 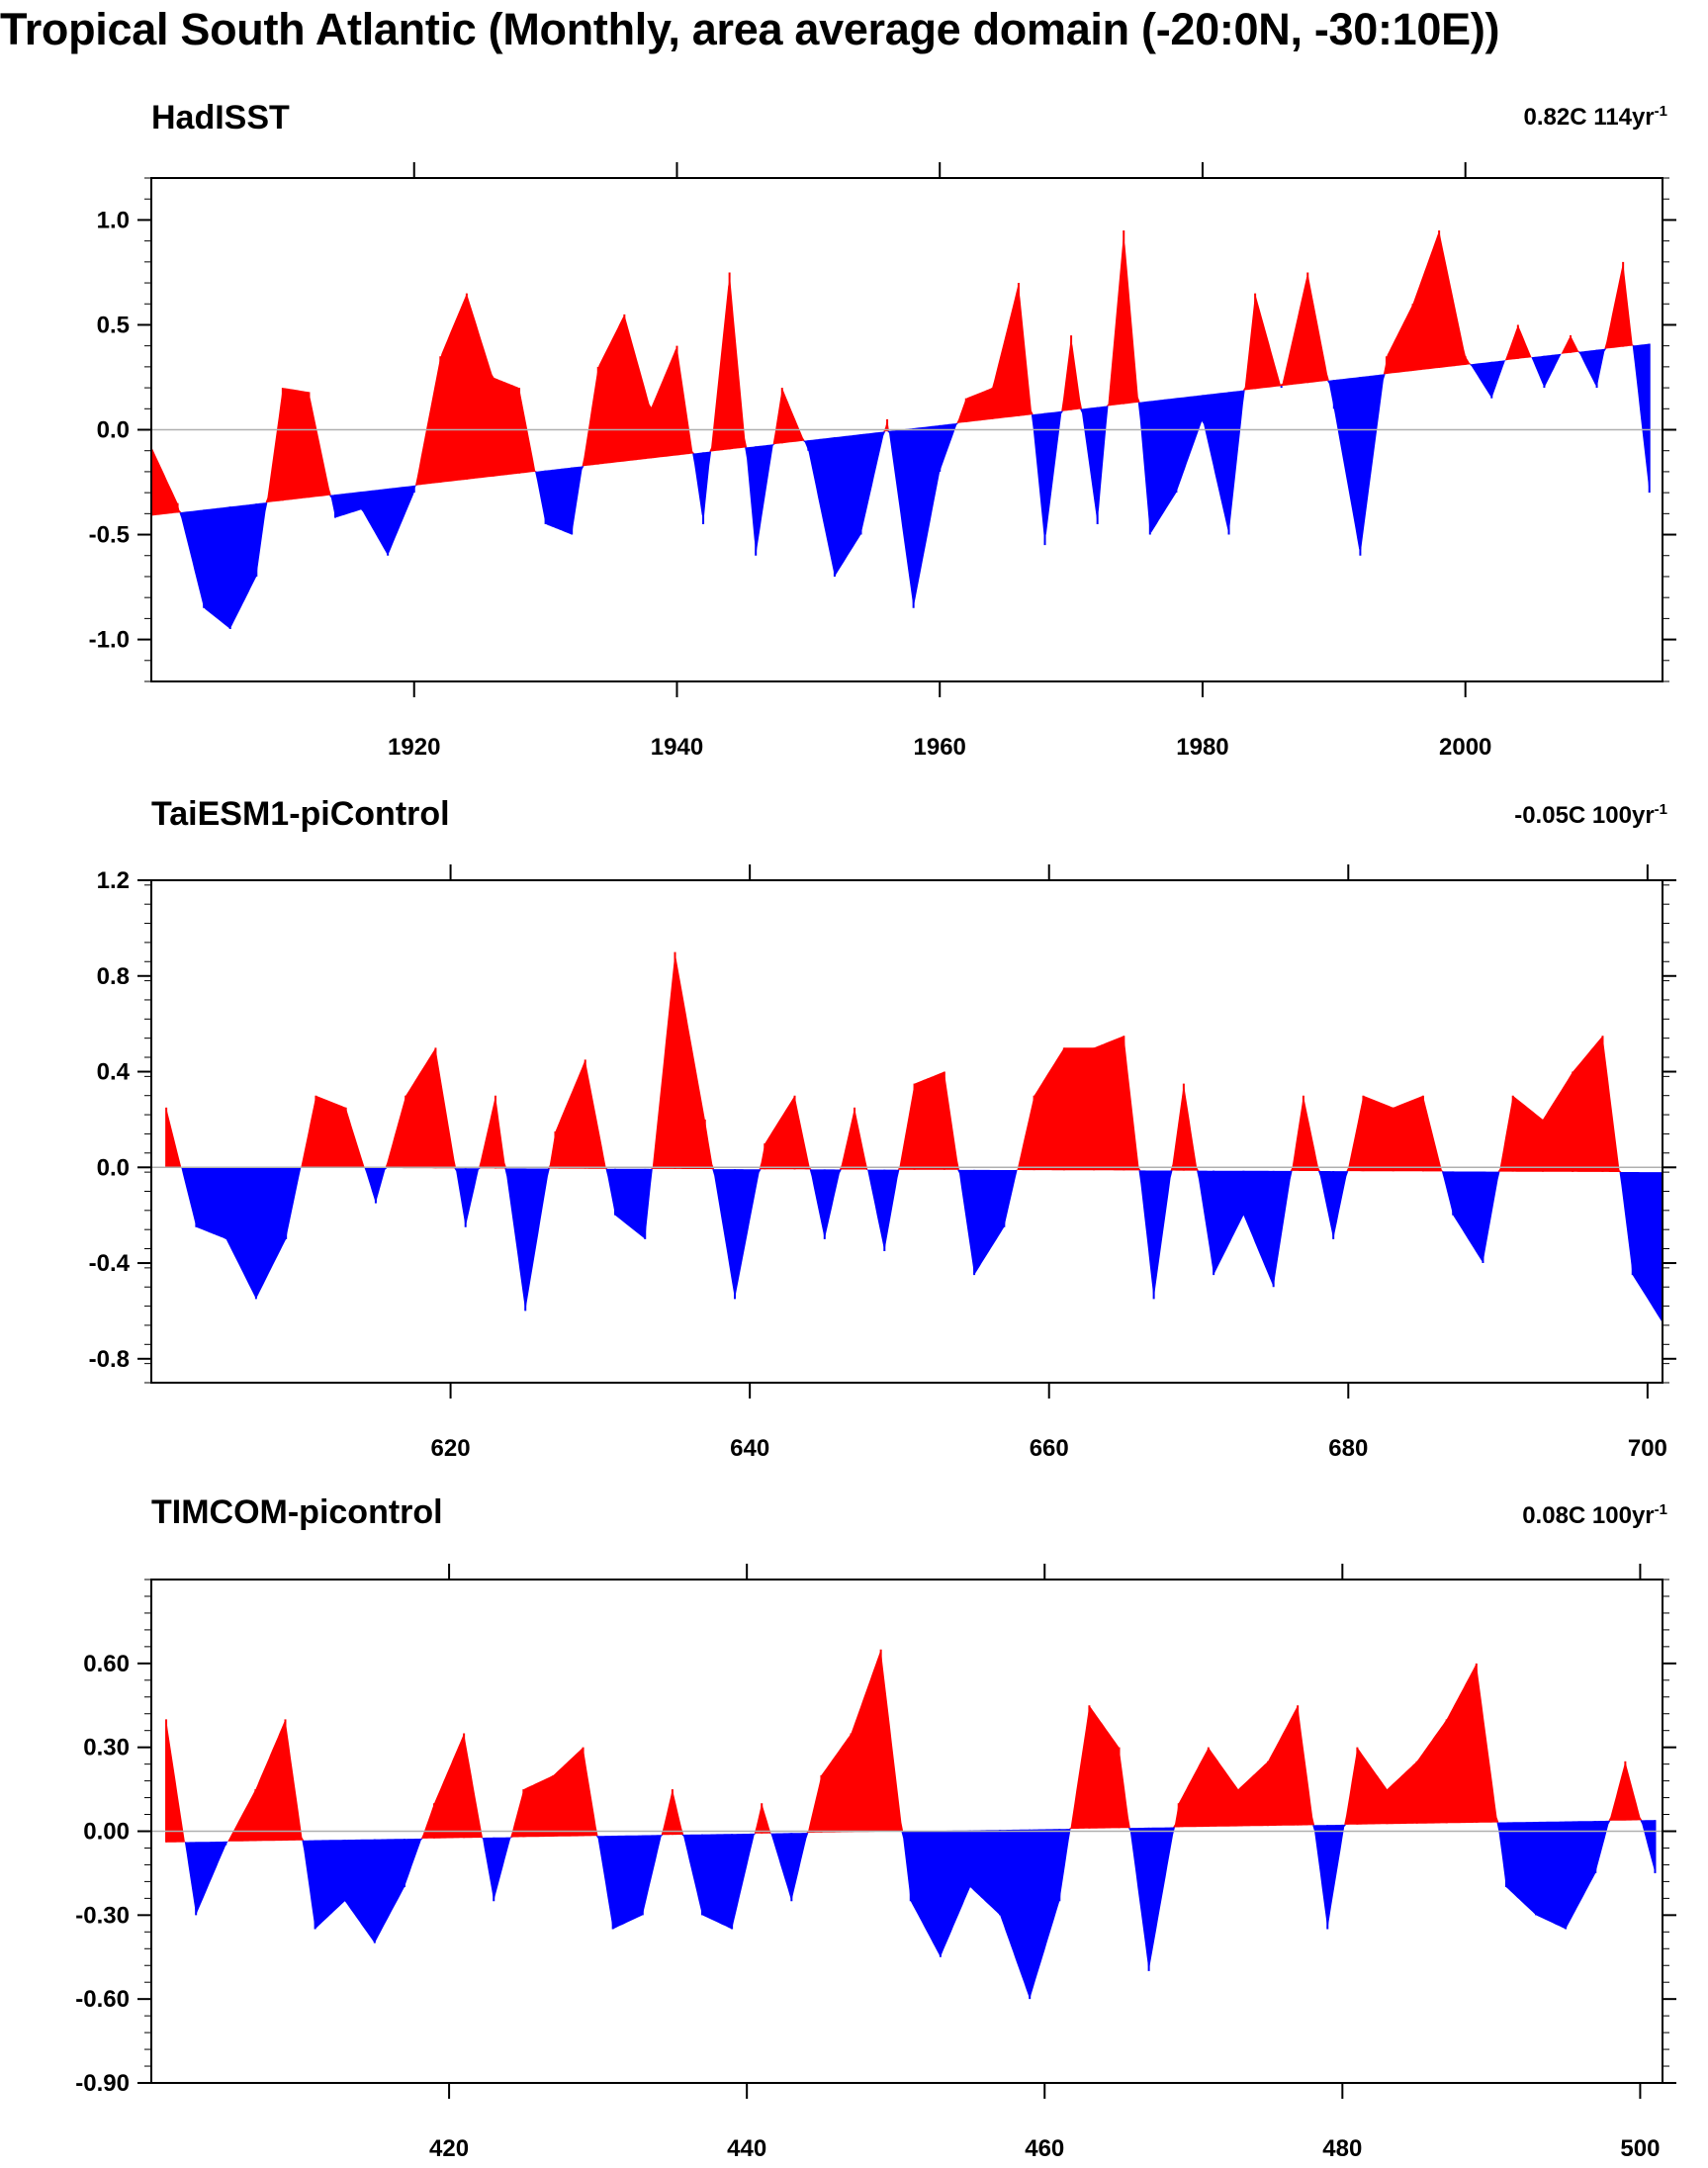 I want to click on x-tick-label: 640, so click(x=749, y=1448).